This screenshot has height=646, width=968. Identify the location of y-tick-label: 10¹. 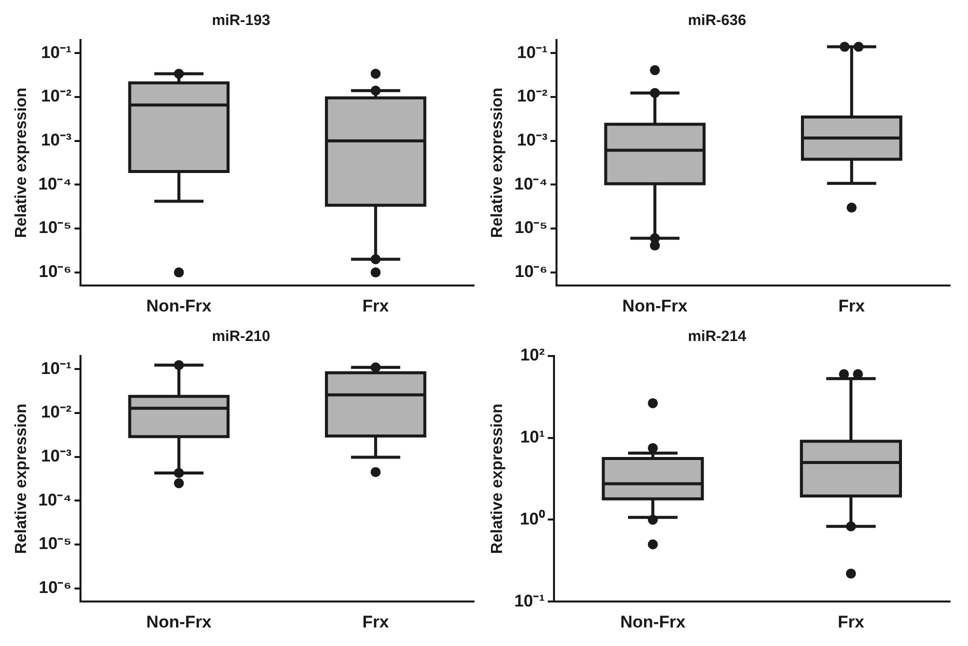
(533, 437).